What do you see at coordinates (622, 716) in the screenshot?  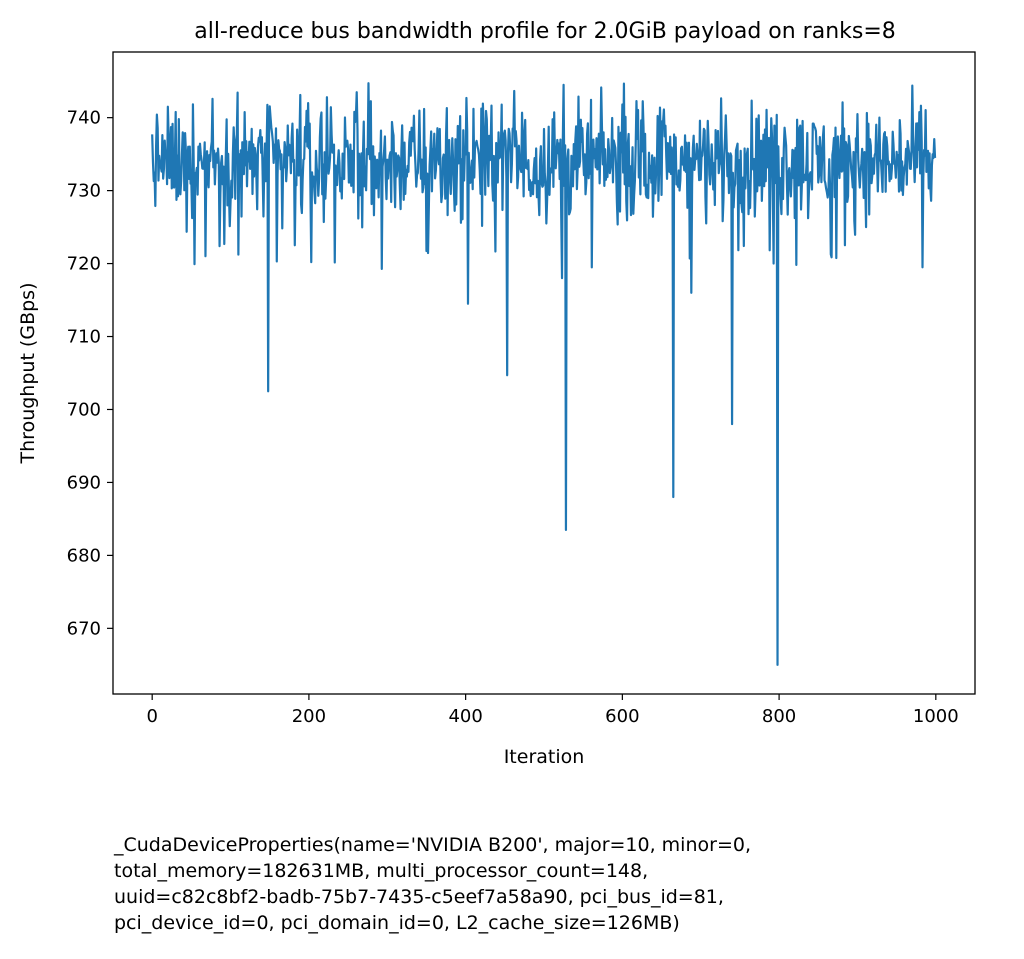 I see `x-tick-label: 600` at bounding box center [622, 716].